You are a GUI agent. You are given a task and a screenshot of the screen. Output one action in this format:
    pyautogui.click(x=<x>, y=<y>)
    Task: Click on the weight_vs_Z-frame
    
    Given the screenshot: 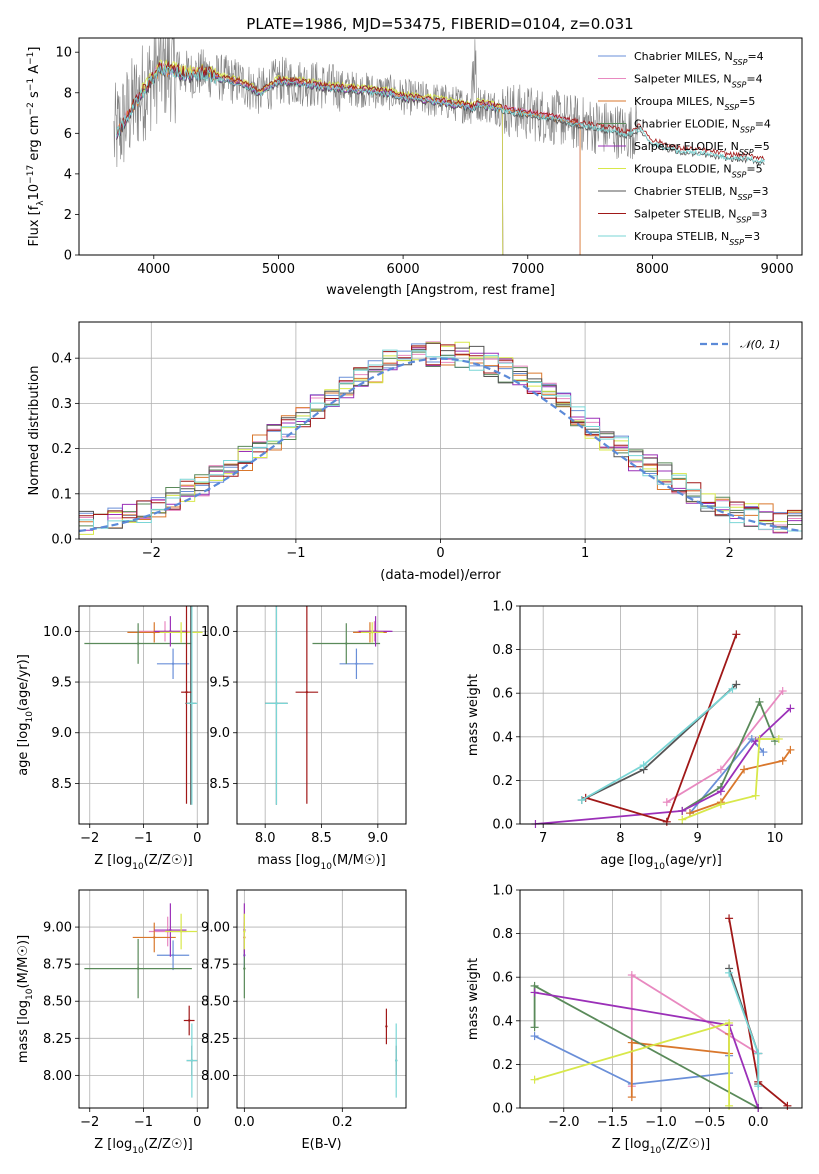 What is the action you would take?
    pyautogui.click(x=661, y=999)
    